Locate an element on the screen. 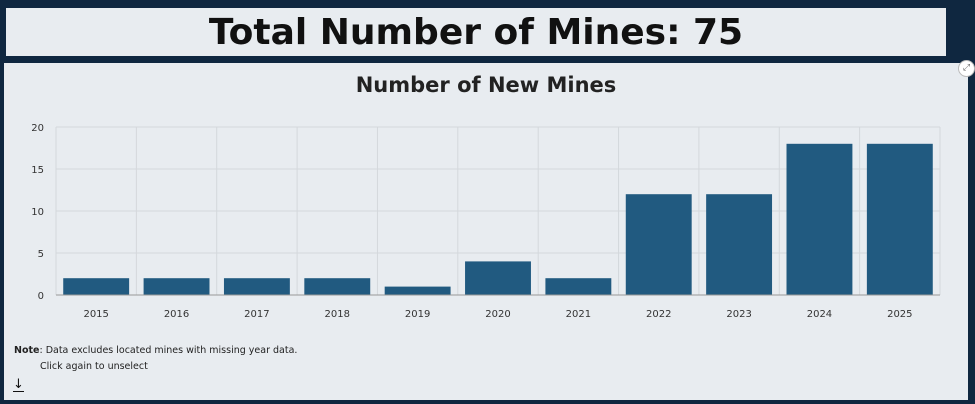 This screenshot has height=404, width=975. total-mines-panel: Total Number of Mines: 75 is located at coordinates (476, 32).